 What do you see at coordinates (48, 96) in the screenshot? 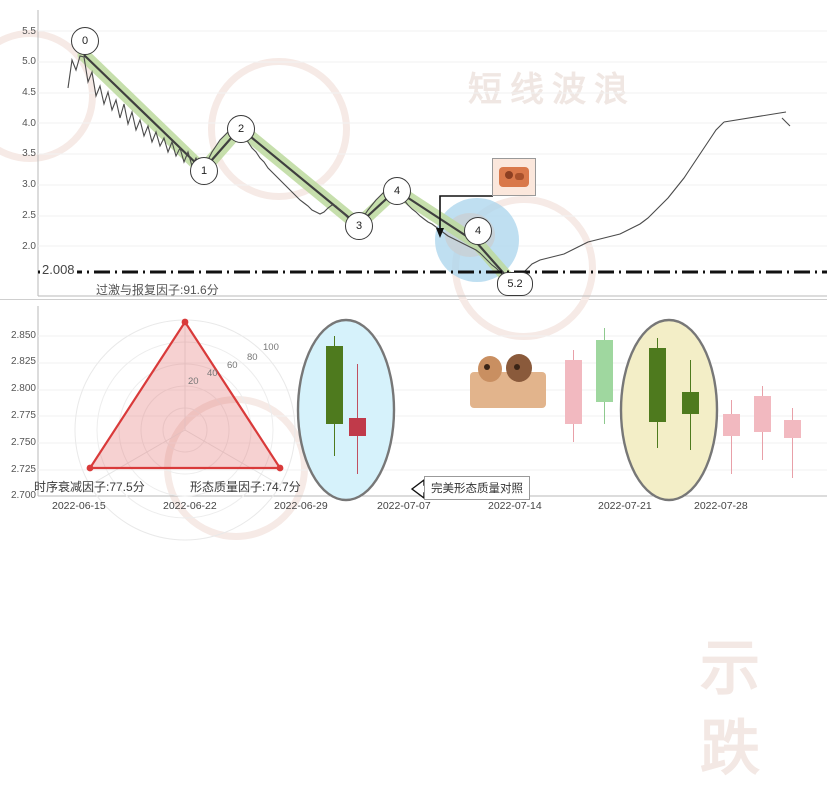
I see `watermark-ring-left` at bounding box center [48, 96].